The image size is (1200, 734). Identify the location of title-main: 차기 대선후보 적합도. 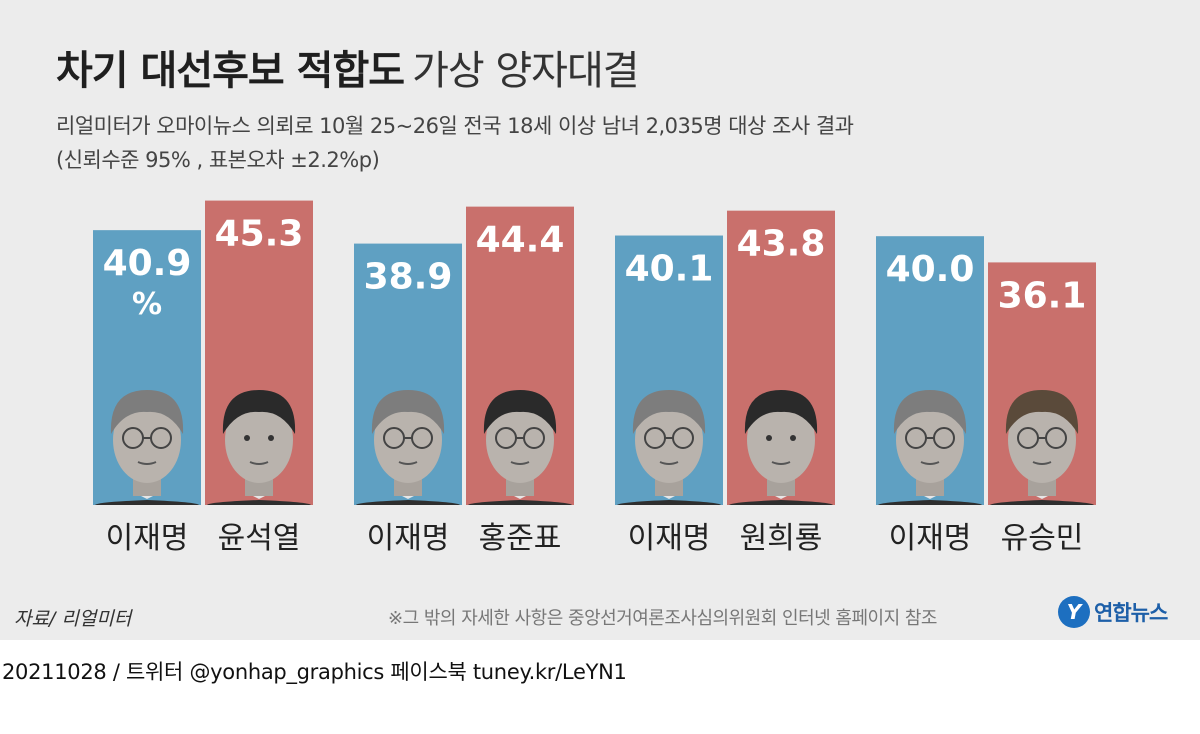
(230, 71).